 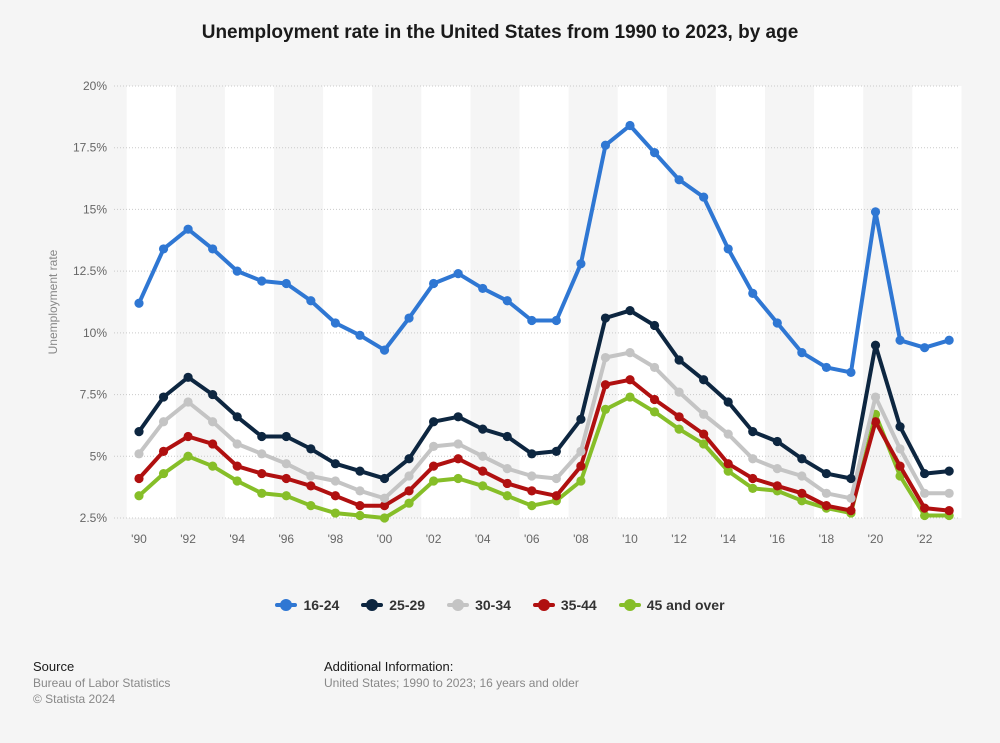 I want to click on legend-item: 16-24, so click(x=307, y=605).